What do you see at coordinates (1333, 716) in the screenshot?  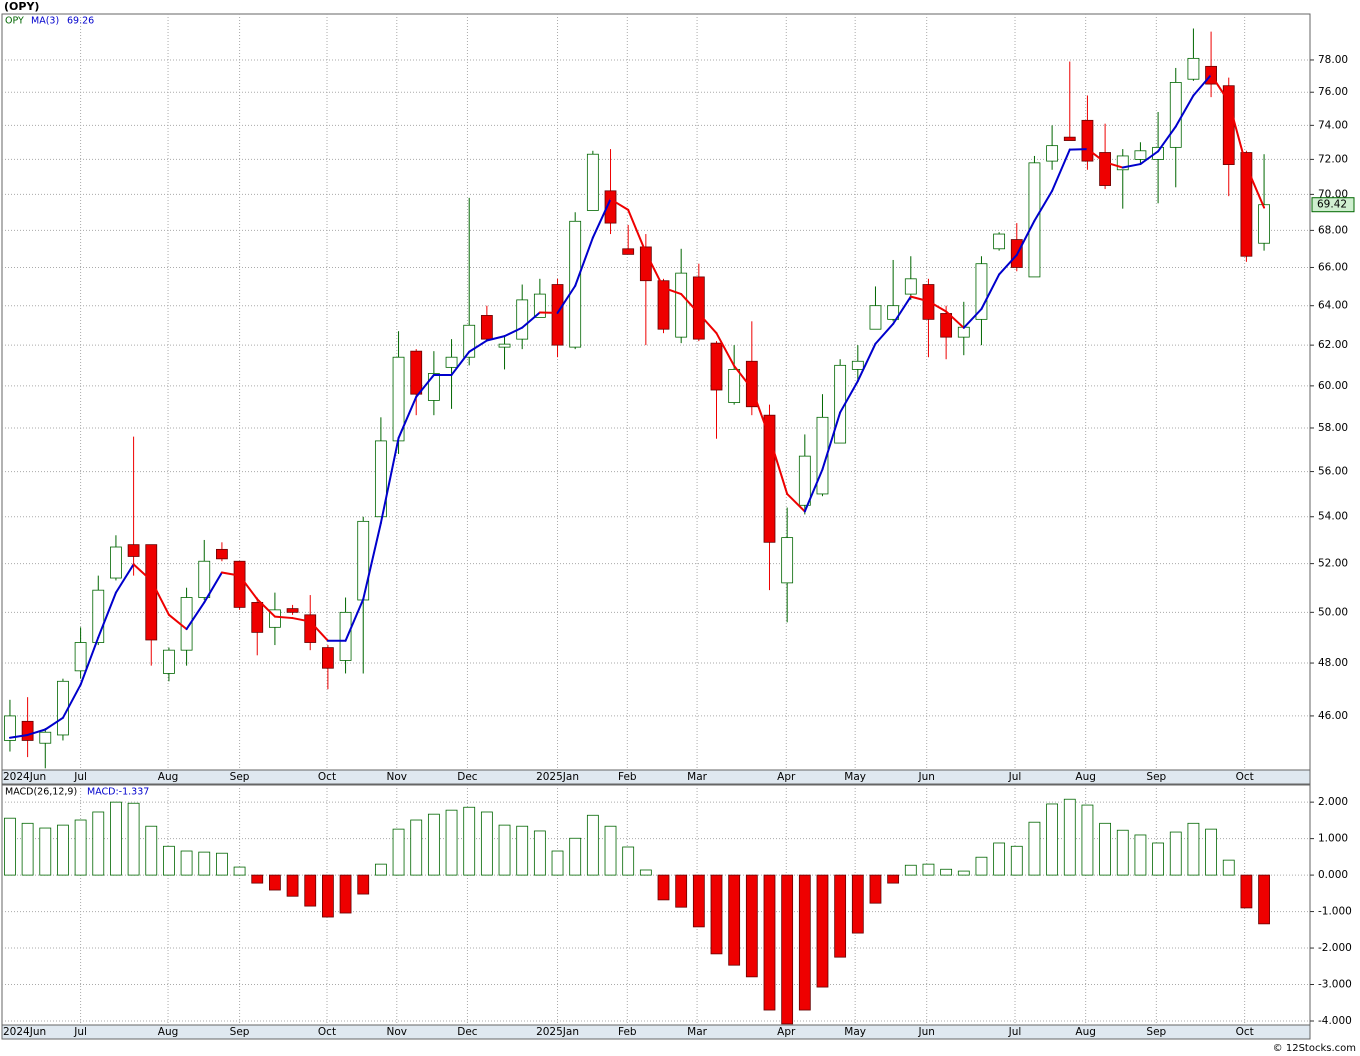 I see `y-tick-label: 46.00` at bounding box center [1333, 716].